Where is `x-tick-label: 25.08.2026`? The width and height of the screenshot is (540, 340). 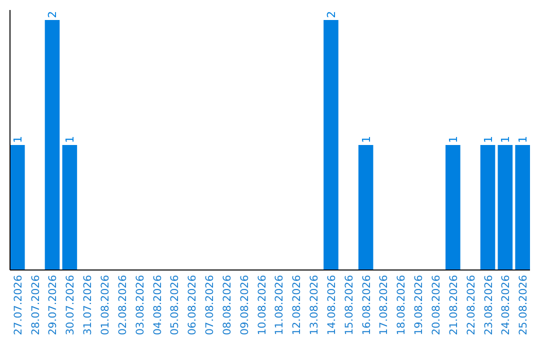 x-tick-label: 25.08.2026 is located at coordinates (524, 305).